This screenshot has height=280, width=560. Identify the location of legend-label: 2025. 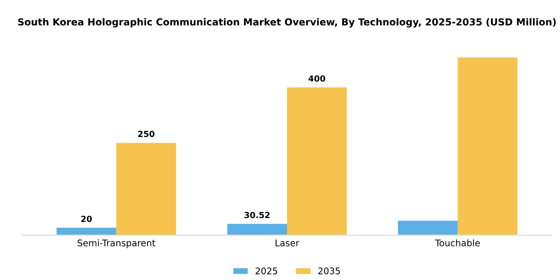
(267, 271).